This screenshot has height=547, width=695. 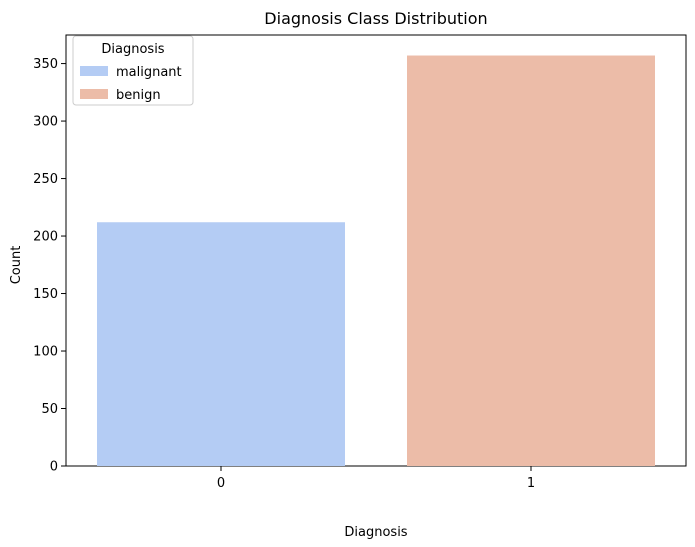 I want to click on y-tick-label: 300, so click(x=45, y=122).